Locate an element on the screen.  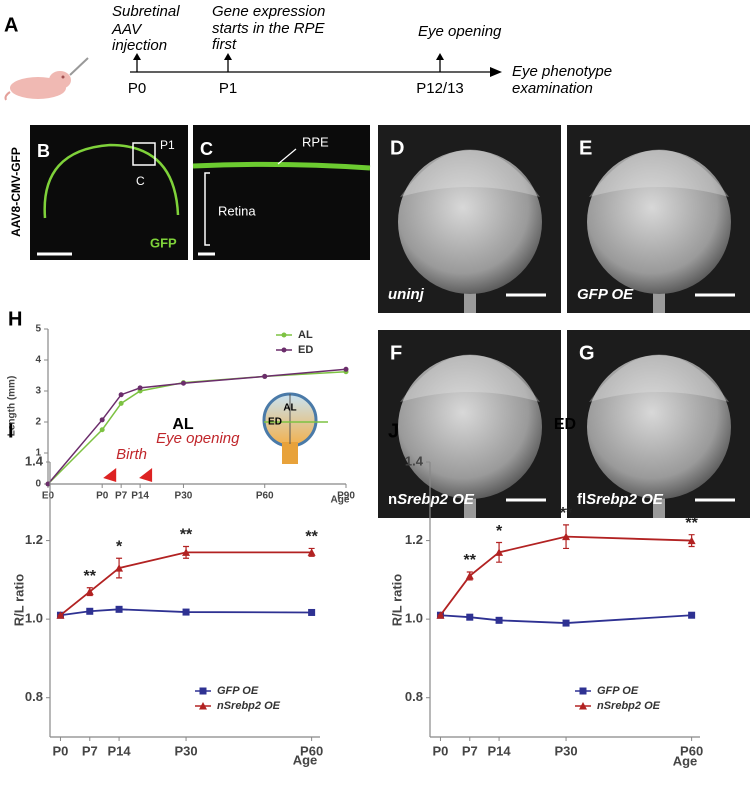
event-text: starts in the RPE is located at coordinates (269, 28).